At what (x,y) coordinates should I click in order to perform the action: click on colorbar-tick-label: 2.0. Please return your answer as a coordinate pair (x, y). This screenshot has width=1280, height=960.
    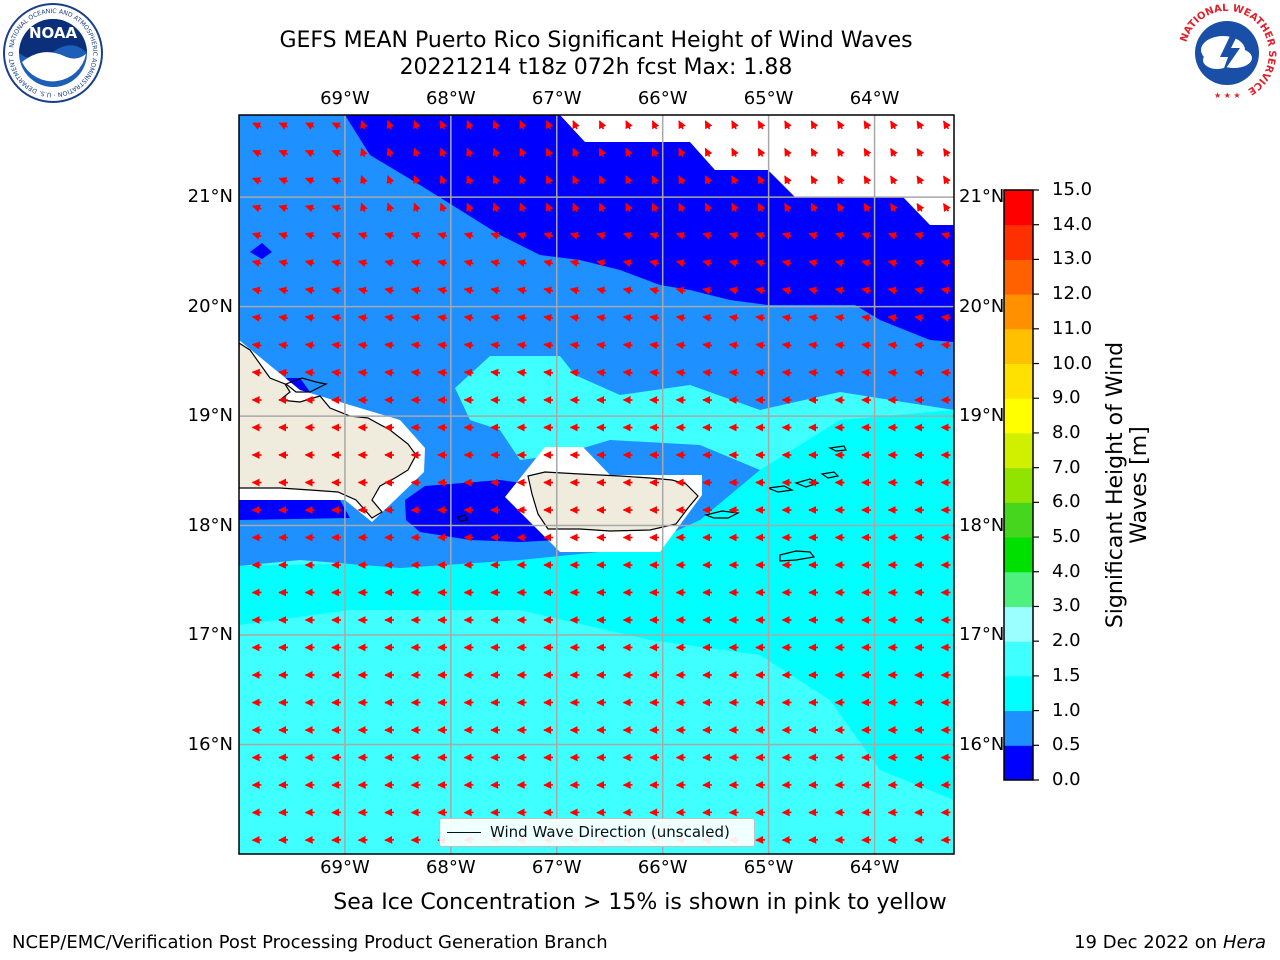
    Looking at the image, I should click on (1066, 641).